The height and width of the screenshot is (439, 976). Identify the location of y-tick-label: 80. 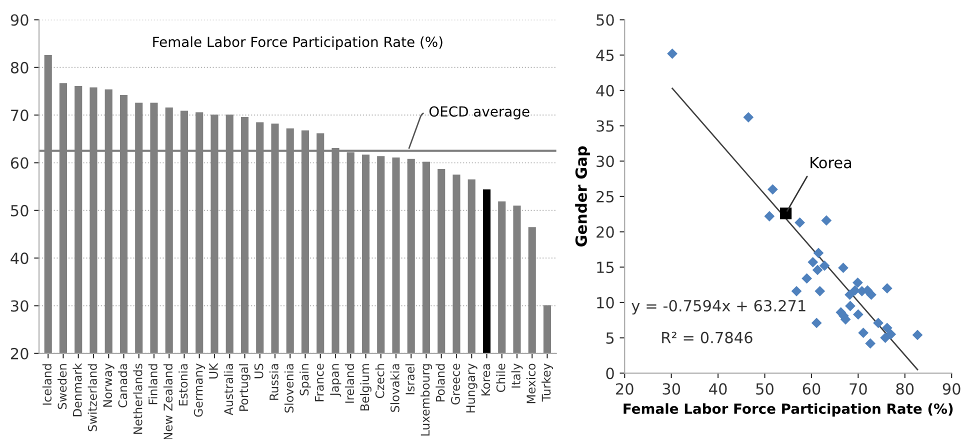
(19, 68).